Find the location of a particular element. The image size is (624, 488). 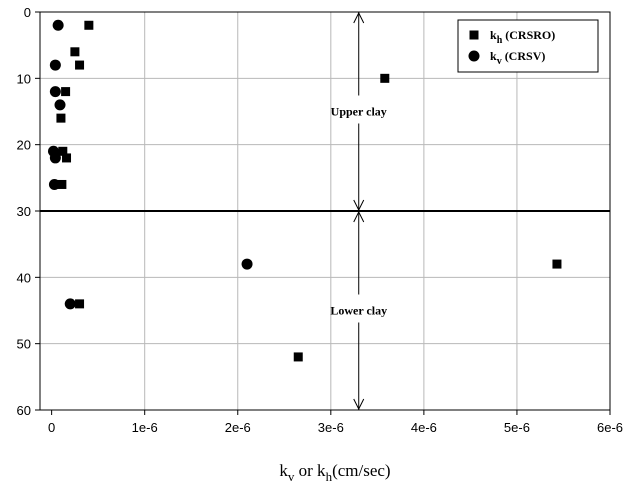

y-tick-label: 10 is located at coordinates (24, 78).